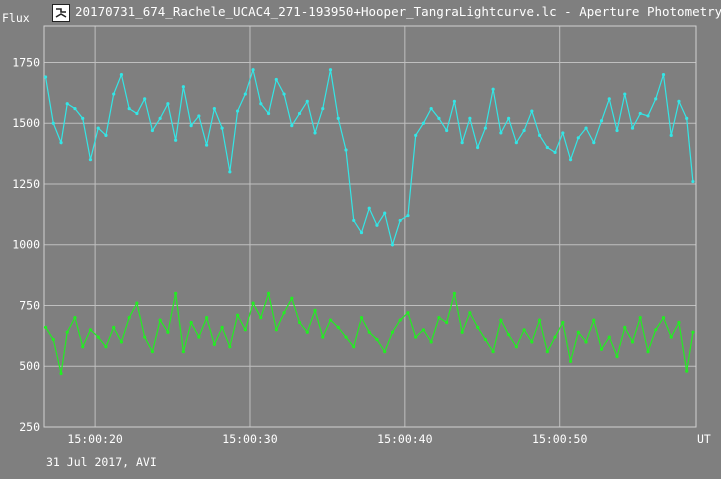 The width and height of the screenshot is (721, 479). Describe the element at coordinates (249, 439) in the screenshot. I see `x-tick-label: 15:00:30` at that location.